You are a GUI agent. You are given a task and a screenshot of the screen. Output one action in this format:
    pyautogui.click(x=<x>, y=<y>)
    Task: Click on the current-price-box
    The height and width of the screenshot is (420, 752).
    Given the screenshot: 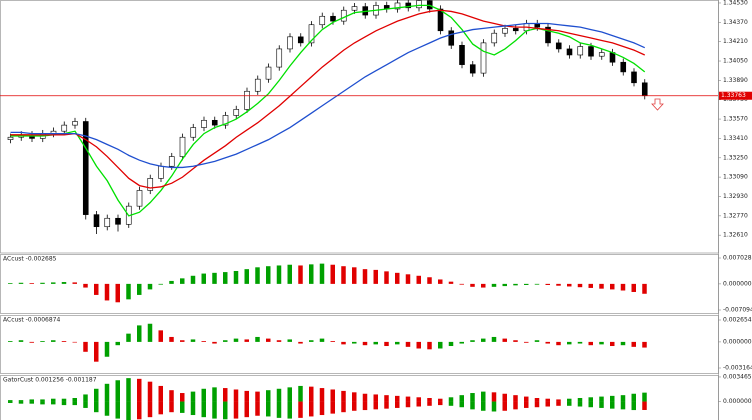 What is the action you would take?
    pyautogui.click(x=735, y=95)
    